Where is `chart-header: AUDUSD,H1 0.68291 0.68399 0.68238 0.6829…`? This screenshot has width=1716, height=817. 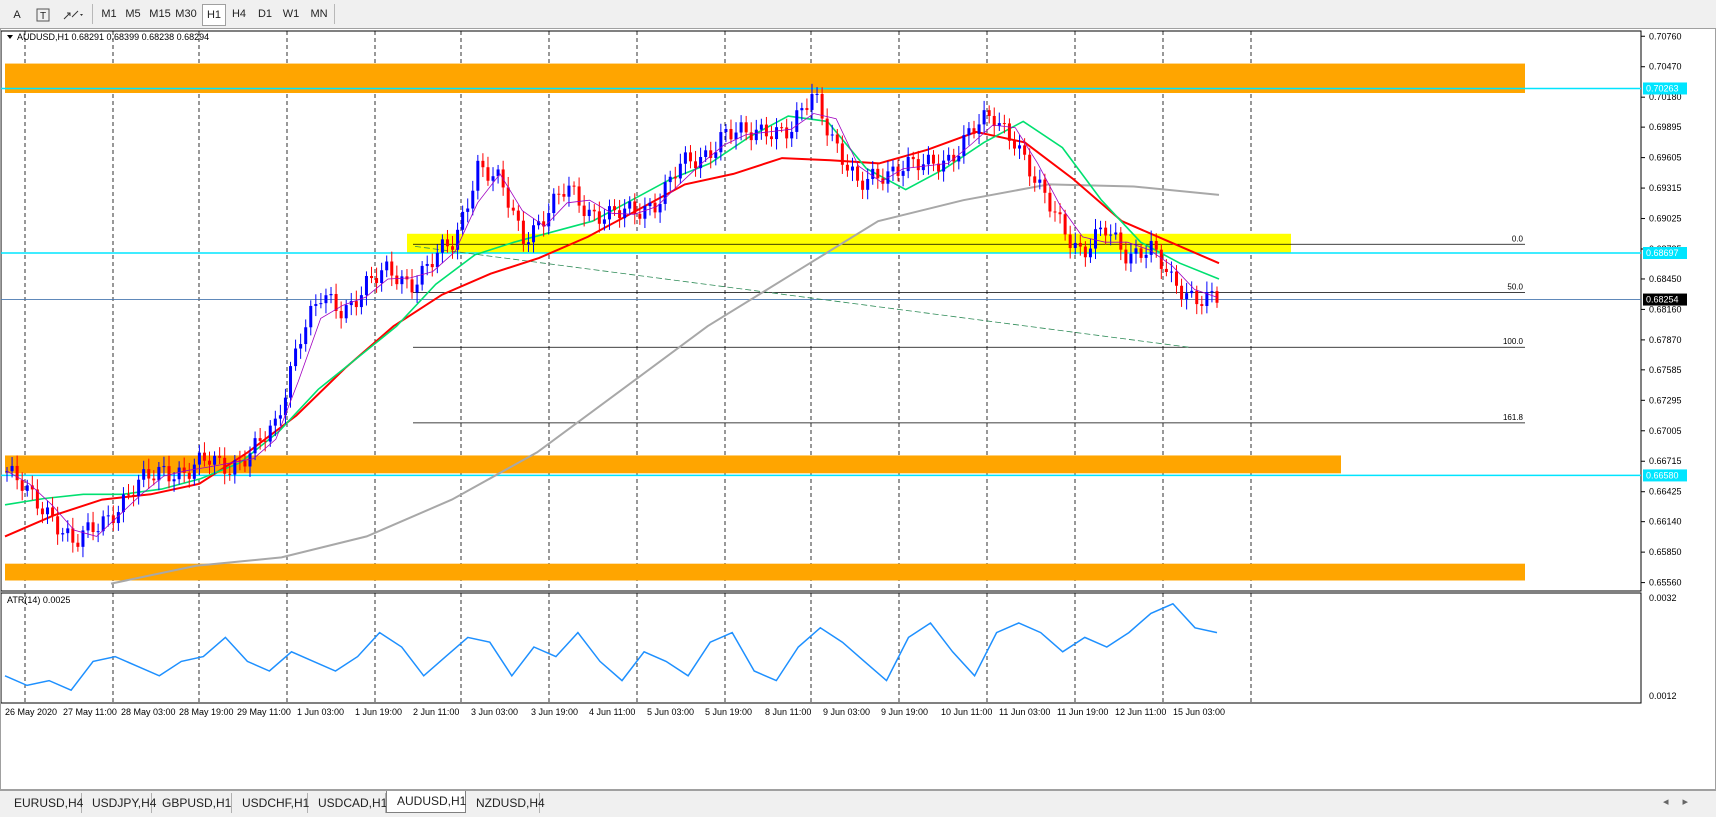 chart-header: AUDUSD,H1 0.68291 0.68399 0.68238 0.6829… is located at coordinates (113, 37).